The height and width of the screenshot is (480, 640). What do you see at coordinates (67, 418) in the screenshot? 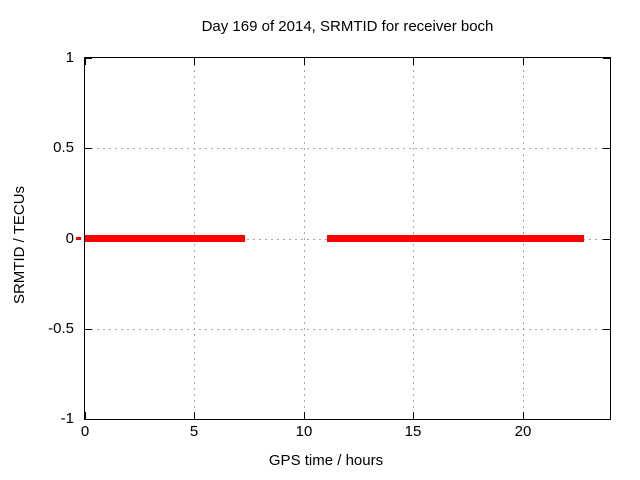
I see `y-tick-label: -1` at bounding box center [67, 418].